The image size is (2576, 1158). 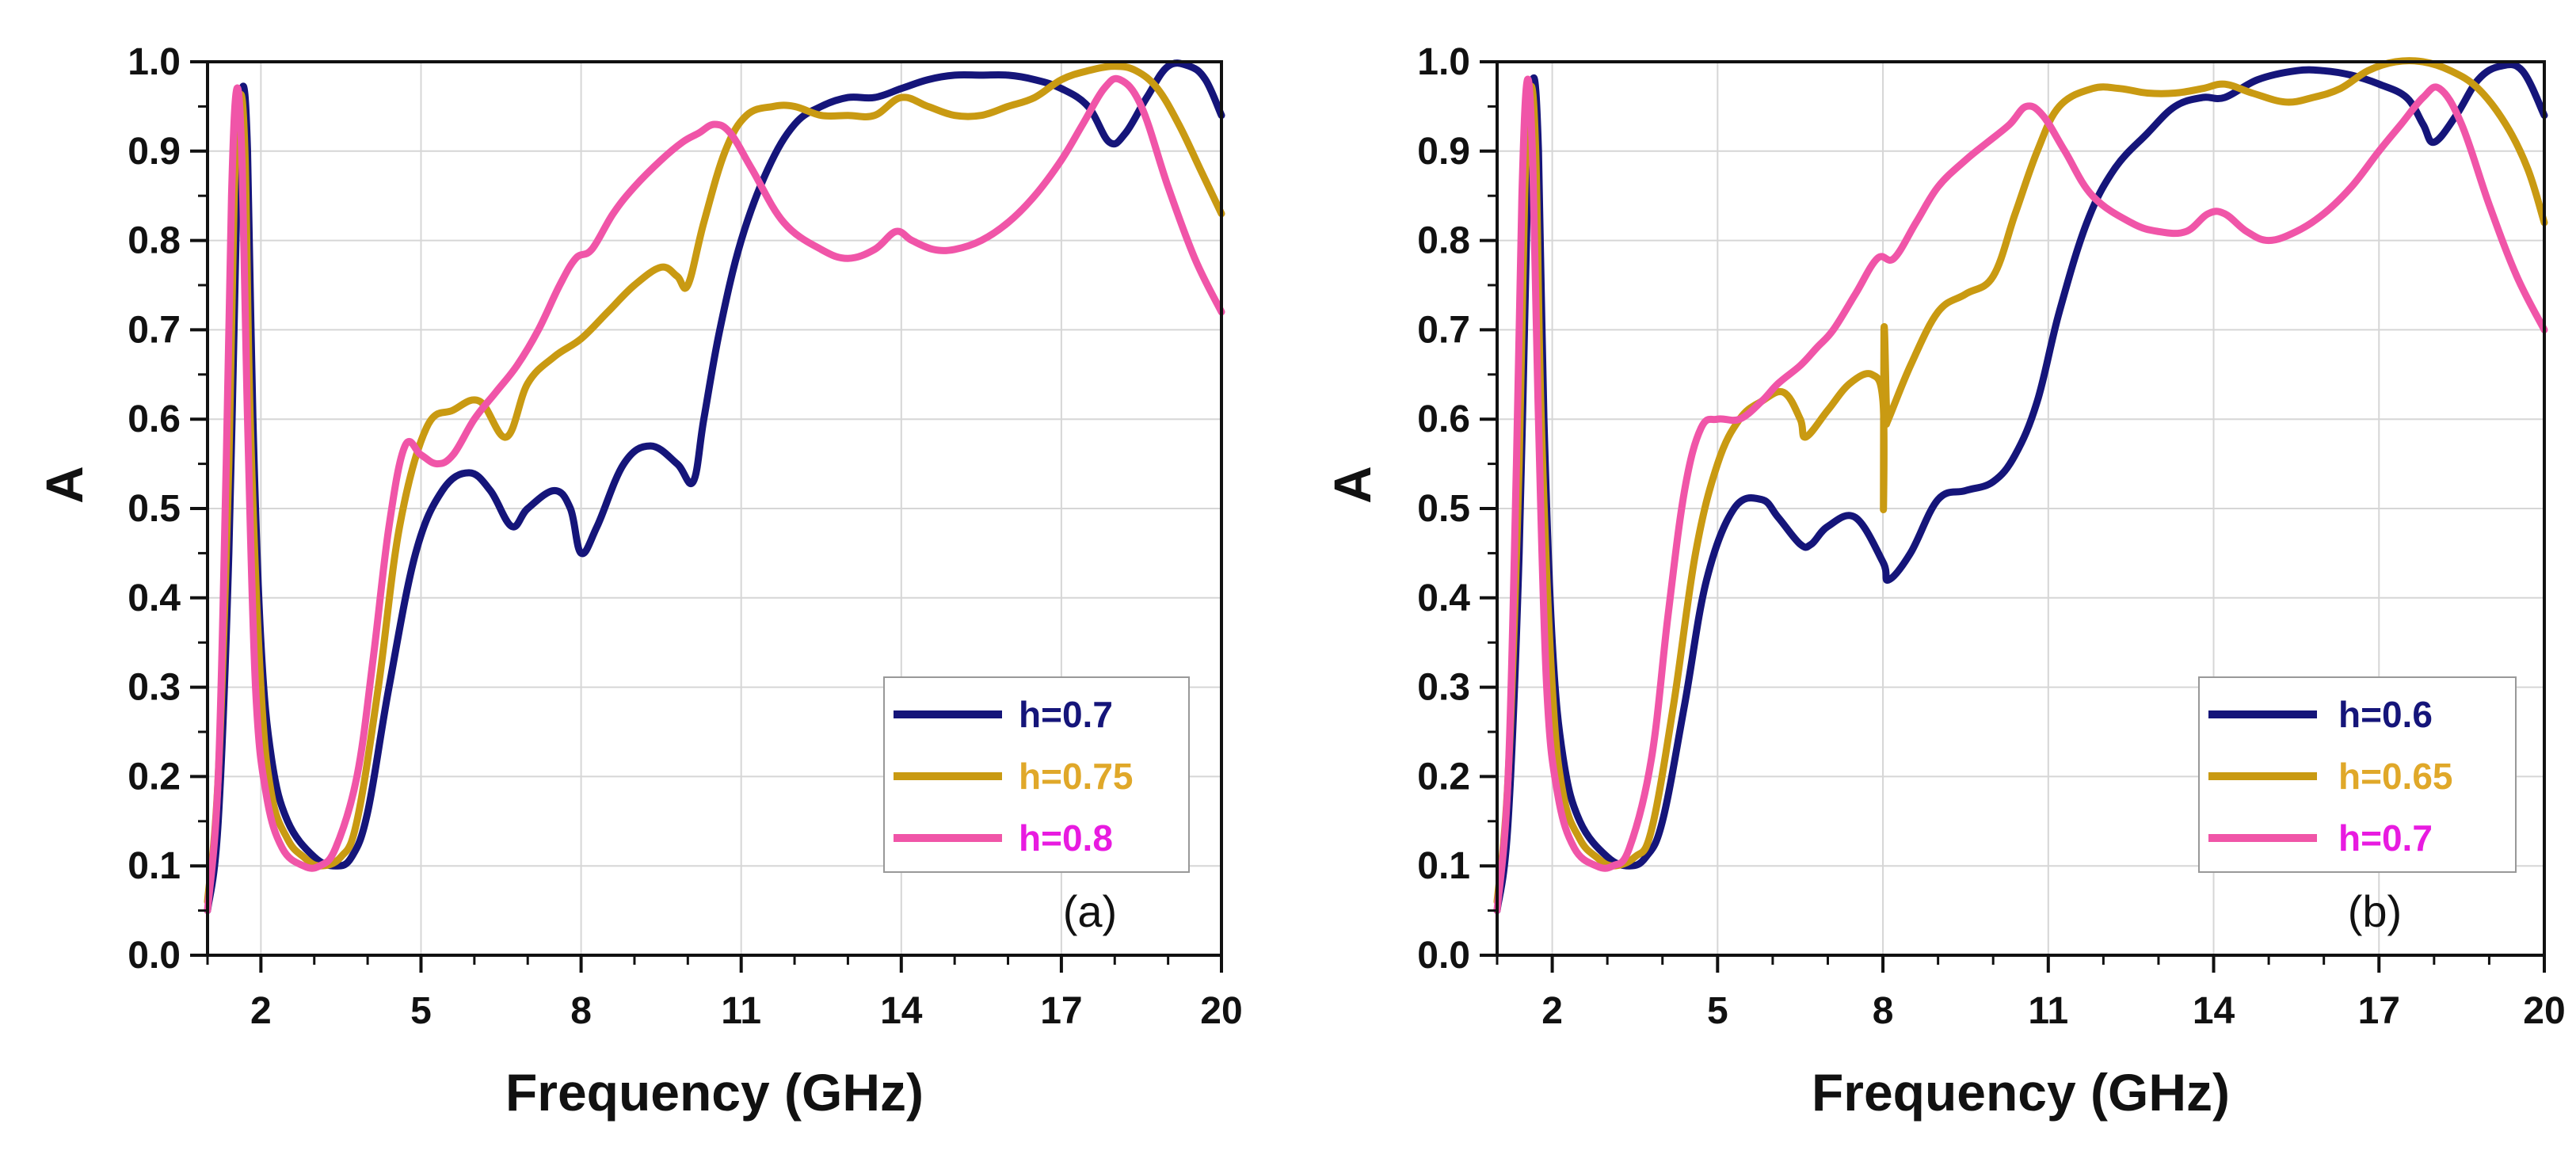 I want to click on legend-label-a-0: h=0.7, so click(x=1066, y=714).